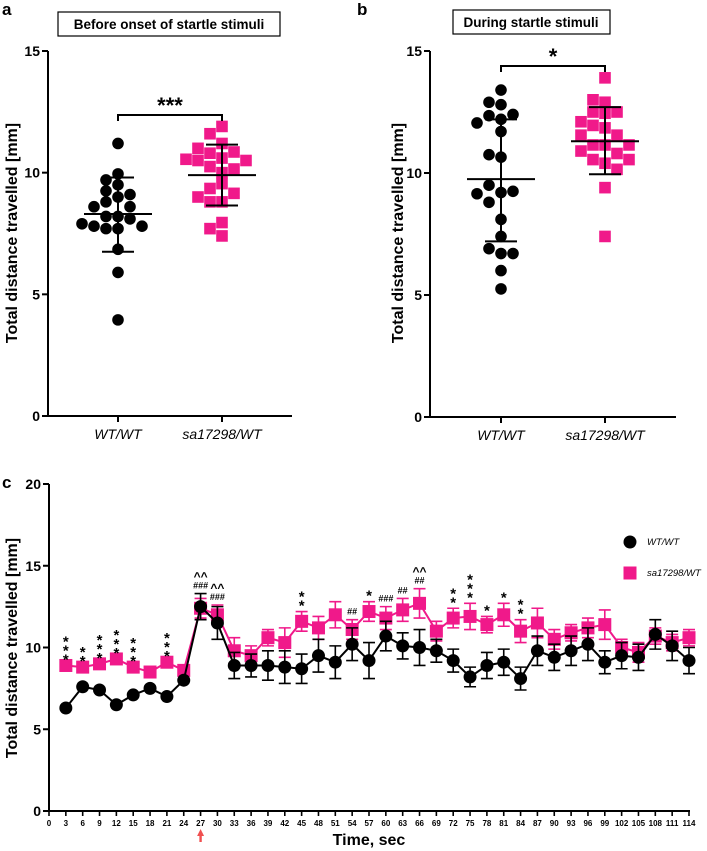 Image resolution: width=707 pixels, height=851 pixels. What do you see at coordinates (436, 823) in the screenshot?
I see `panel-c-x-tick-label: 69` at bounding box center [436, 823].